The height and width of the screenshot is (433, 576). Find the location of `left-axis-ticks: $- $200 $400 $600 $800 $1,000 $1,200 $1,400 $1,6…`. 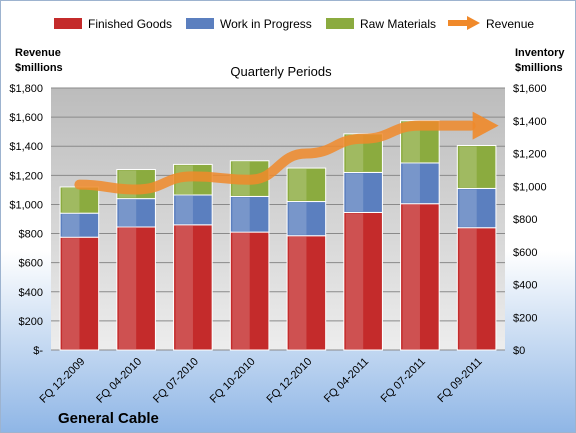

left-axis-ticks: $- $200 $400 $600 $800 $1,000 $1,200 $1,400 $1,6… is located at coordinates (26, 220).